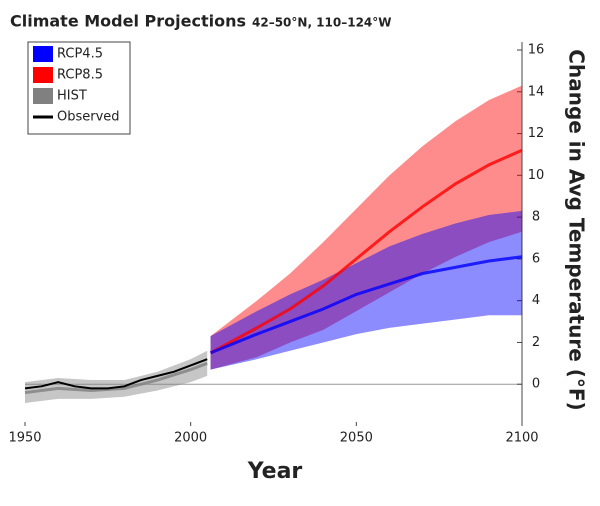 The image size is (600, 506). I want to click on x-tick-label: 2050, so click(356, 438).